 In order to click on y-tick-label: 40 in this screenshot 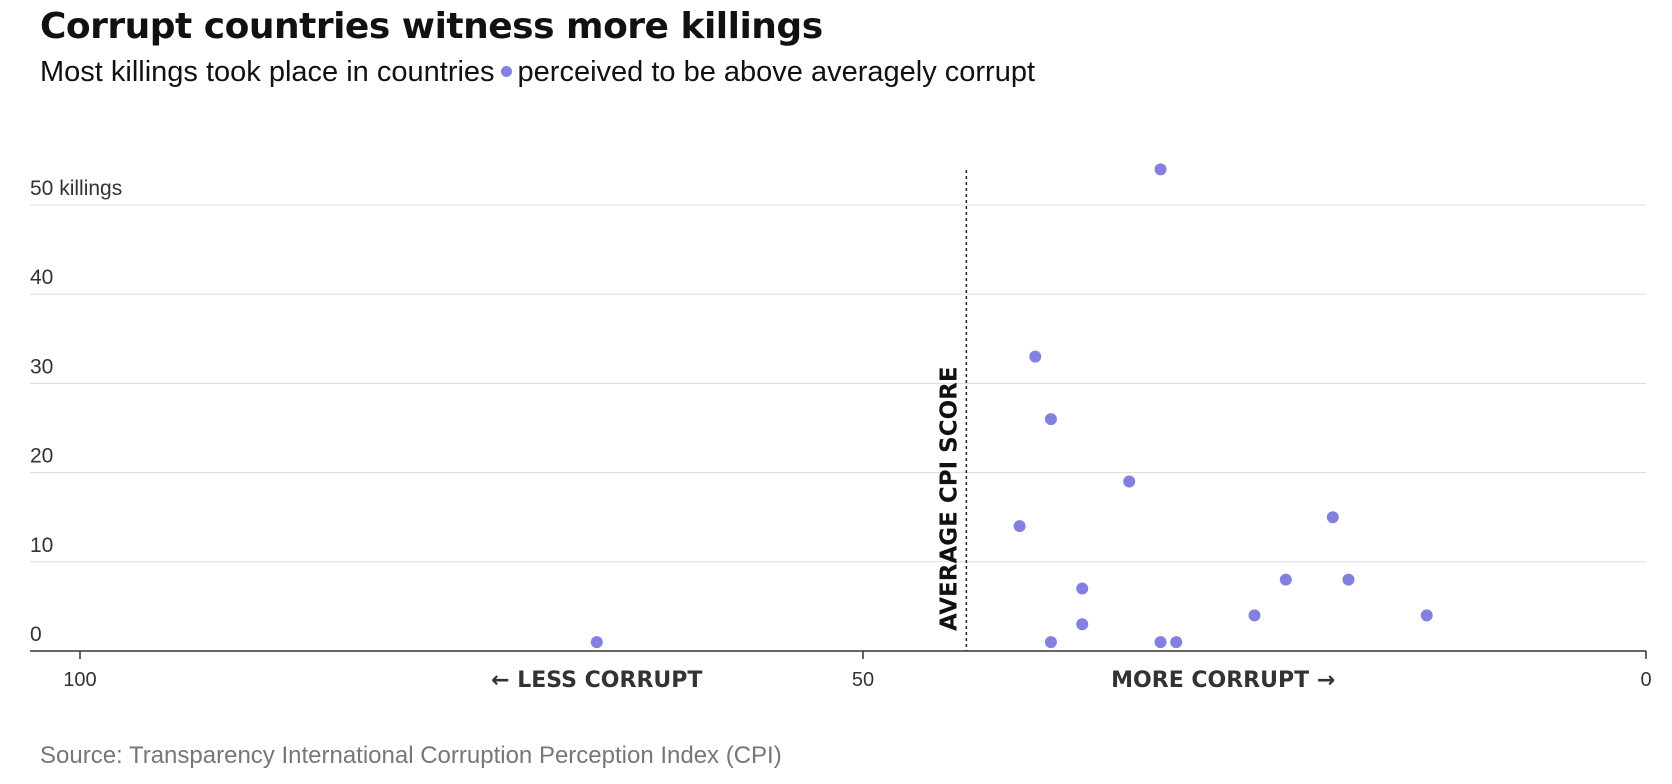, I will do `click(41, 277)`.